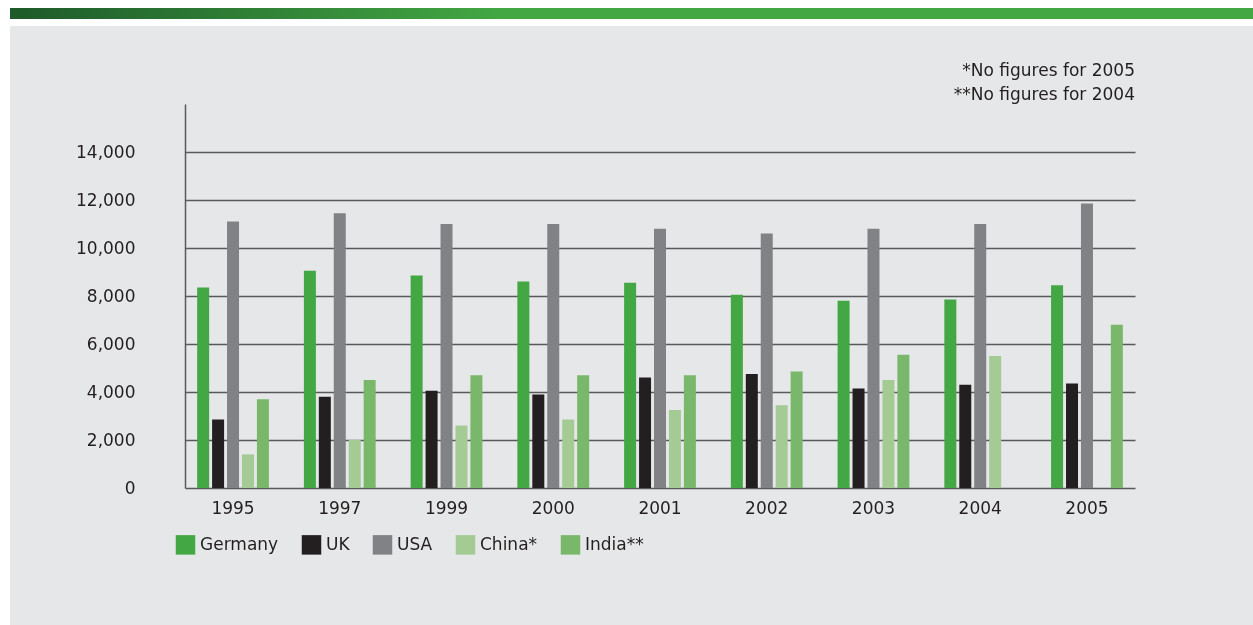  What do you see at coordinates (767, 507) in the screenshot?
I see `x-tick-label: 2002` at bounding box center [767, 507].